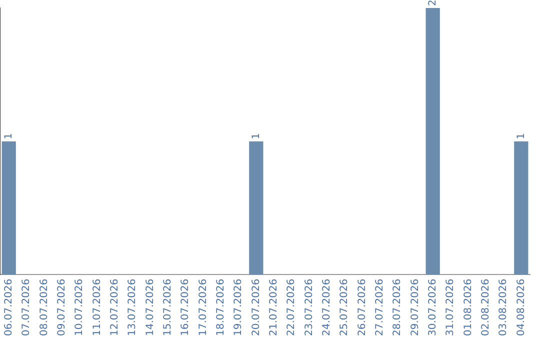 This screenshot has height=340, width=540. I want to click on x-tick-label: 15.07.2026, so click(168, 307).